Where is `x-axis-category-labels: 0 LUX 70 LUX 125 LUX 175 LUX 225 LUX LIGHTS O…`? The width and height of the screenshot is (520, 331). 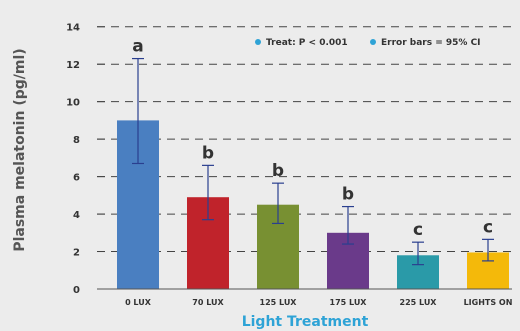 x-axis-category-labels: 0 LUX 70 LUX 125 LUX 175 LUX 225 LUX LIGHTS O… is located at coordinates (318, 302).